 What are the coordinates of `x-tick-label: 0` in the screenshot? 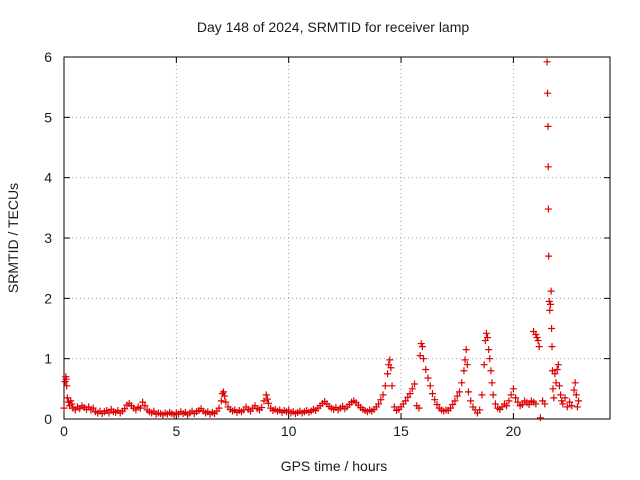 It's located at (64, 431).